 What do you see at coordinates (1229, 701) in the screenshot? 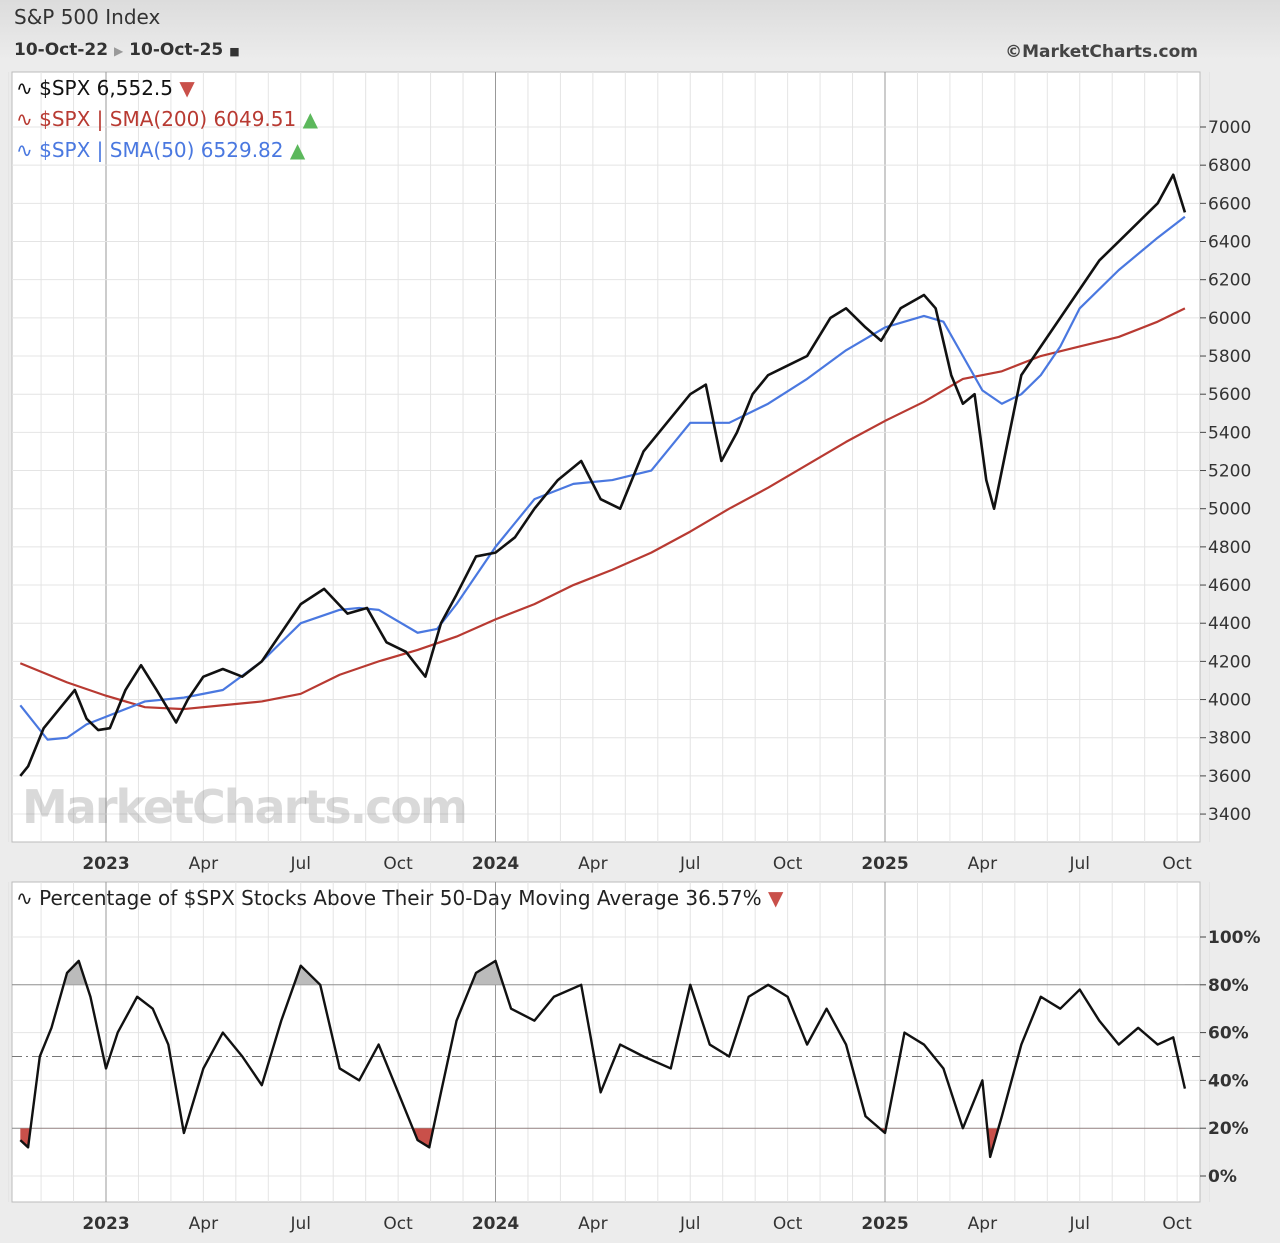
I see `y-tick-label: 4000` at bounding box center [1229, 701].